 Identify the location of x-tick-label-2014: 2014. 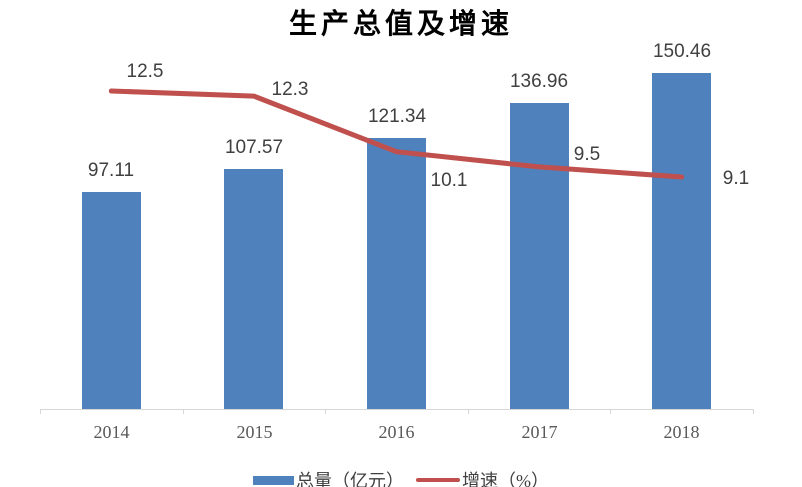
(111, 432).